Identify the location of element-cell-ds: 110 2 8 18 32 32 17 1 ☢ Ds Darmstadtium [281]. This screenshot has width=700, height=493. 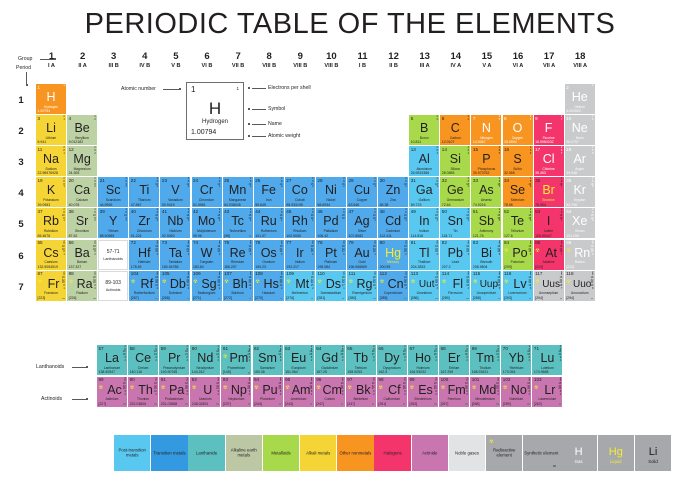
(330, 285).